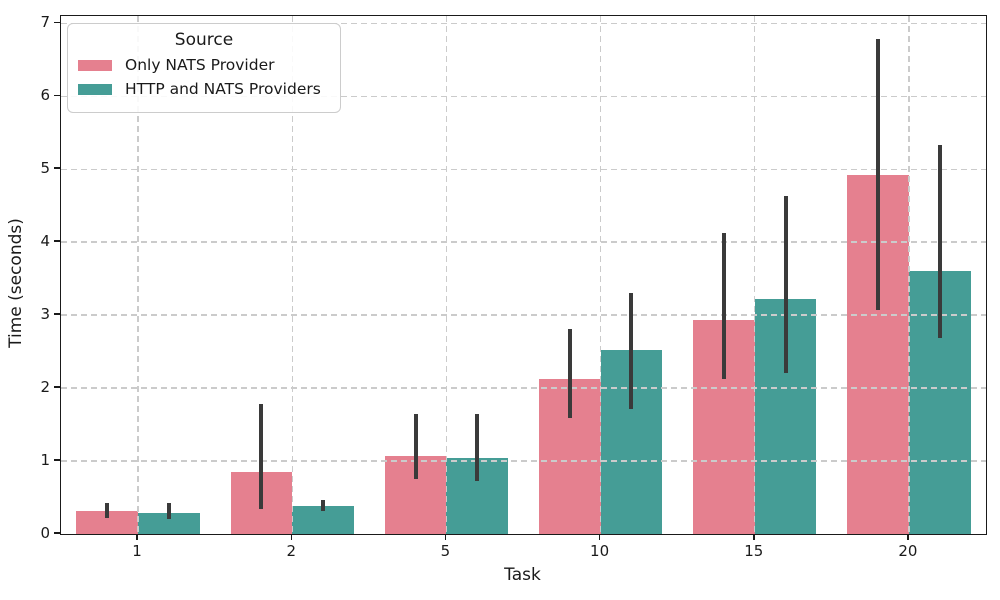 The height and width of the screenshot is (600, 1000). What do you see at coordinates (45, 168) in the screenshot?
I see `y-tick-label-5: 5` at bounding box center [45, 168].